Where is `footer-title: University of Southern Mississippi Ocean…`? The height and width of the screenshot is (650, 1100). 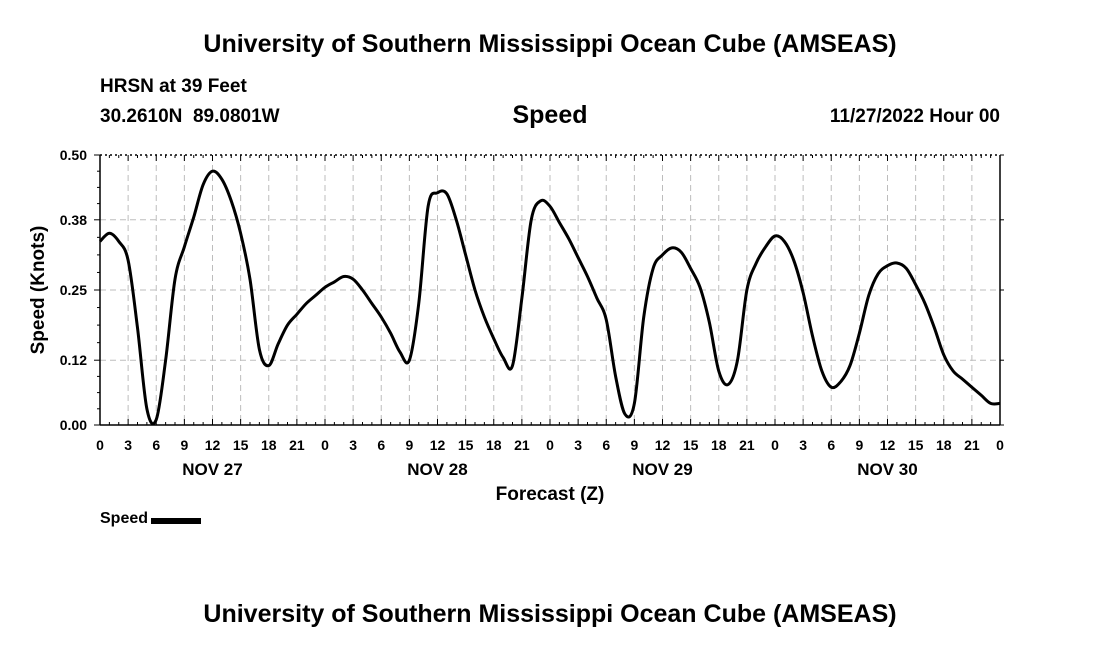
footer-title: University of Southern Mississippi Ocean… is located at coordinates (550, 614).